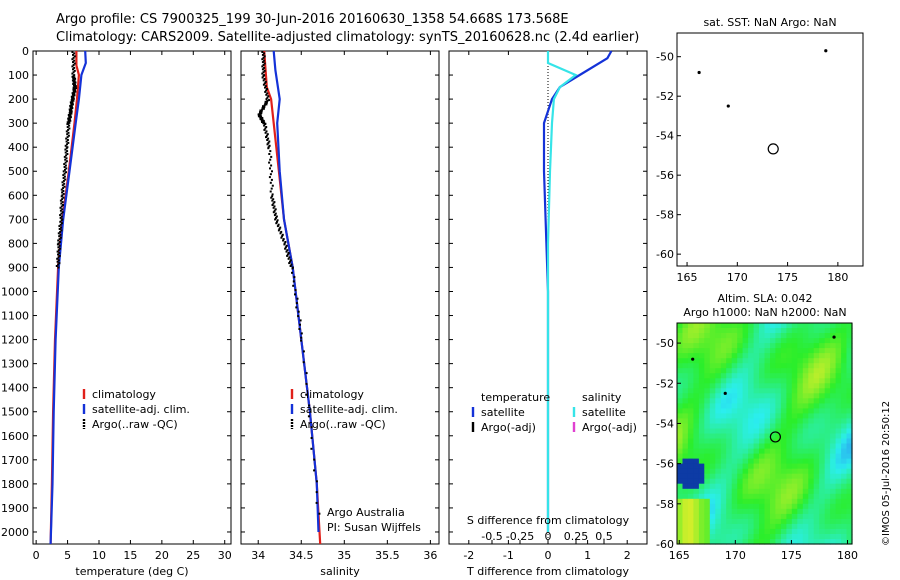 The width and height of the screenshot is (900, 580). I want to click on temperature-xtick-label: 20, so click(162, 555).